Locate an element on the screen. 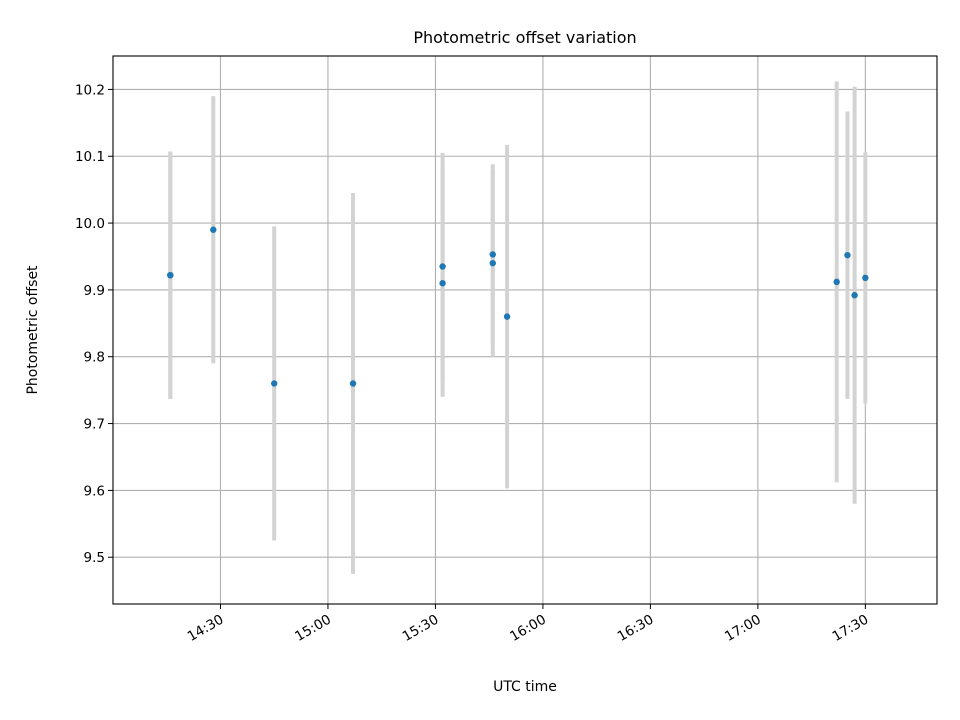 The height and width of the screenshot is (720, 960). y-tick-label: 9.8 is located at coordinates (94, 358).